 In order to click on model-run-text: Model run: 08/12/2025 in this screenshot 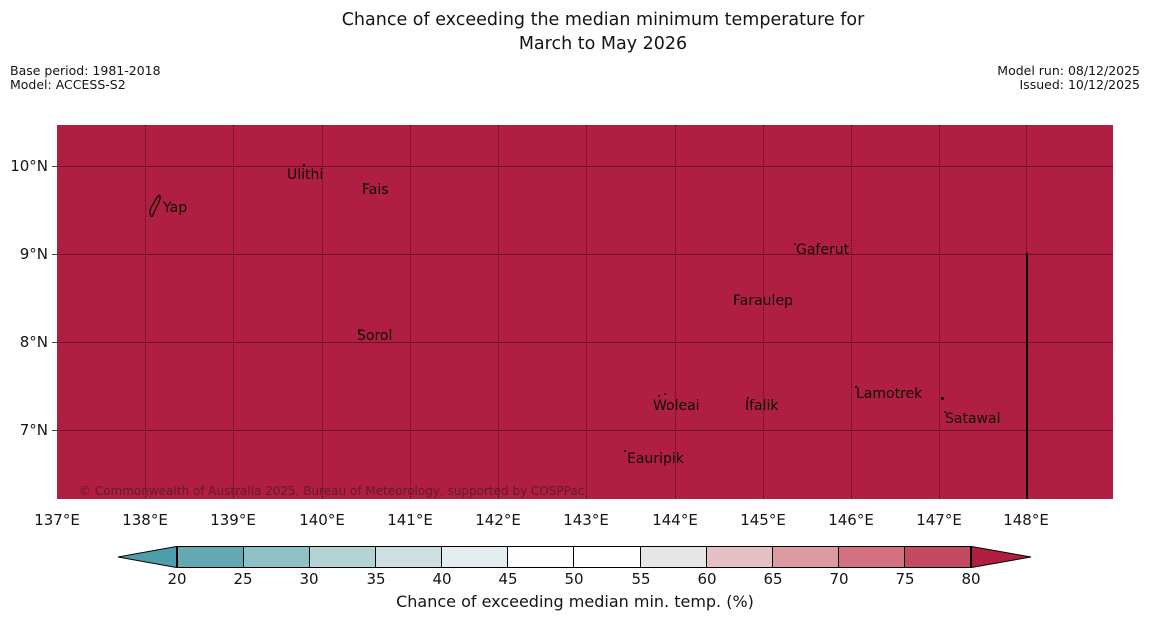, I will do `click(1068, 70)`.